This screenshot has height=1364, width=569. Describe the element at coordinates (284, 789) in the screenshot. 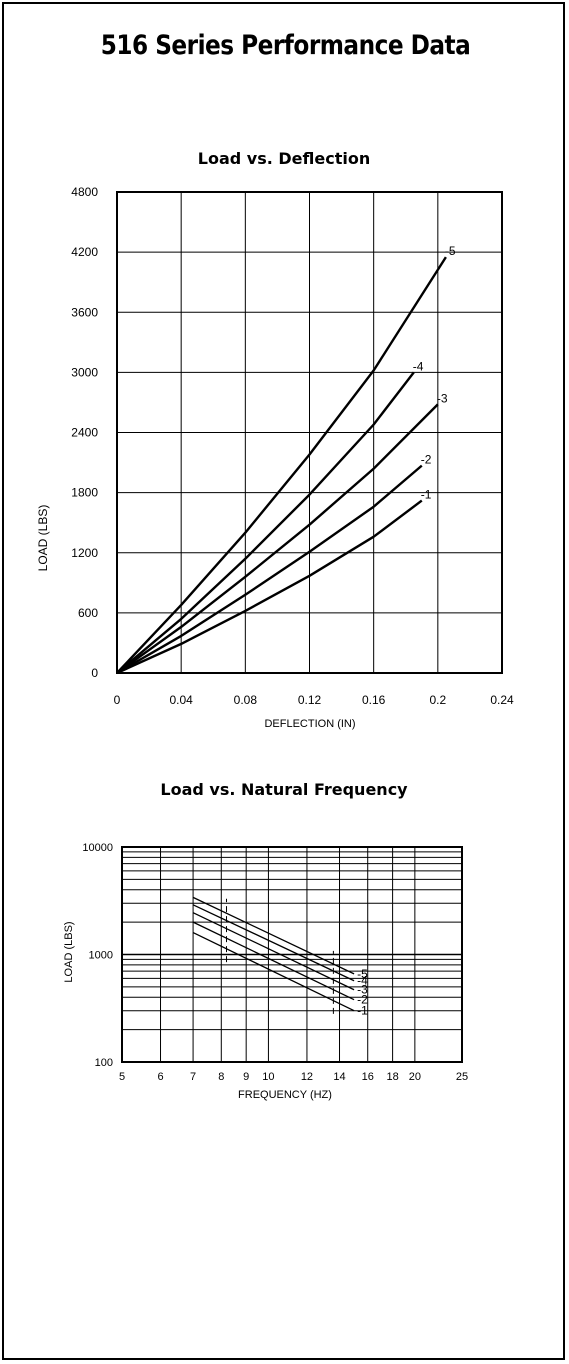

I see `chart-title: Load vs. Natural Frequency` at that location.